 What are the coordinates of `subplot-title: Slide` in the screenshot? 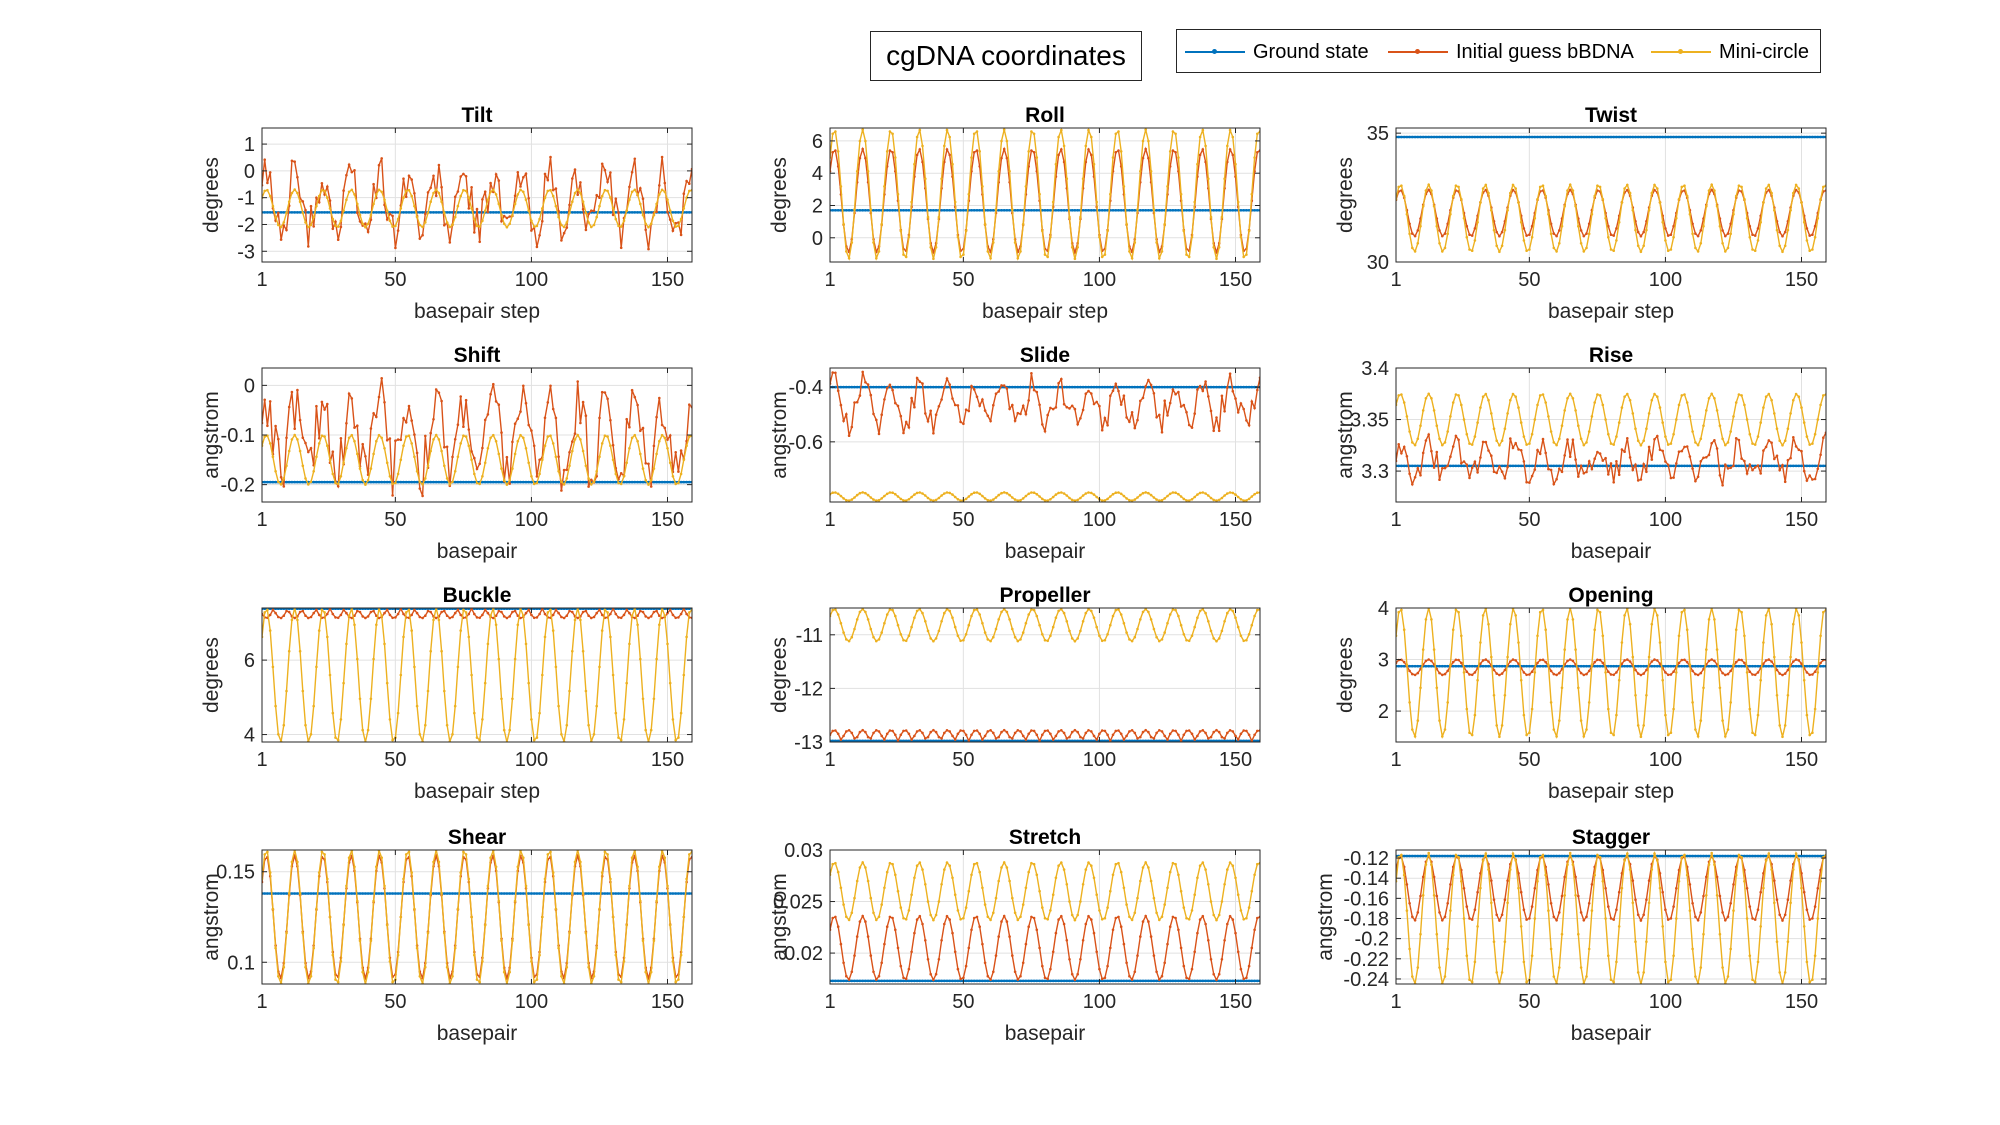 It's located at (1045, 355).